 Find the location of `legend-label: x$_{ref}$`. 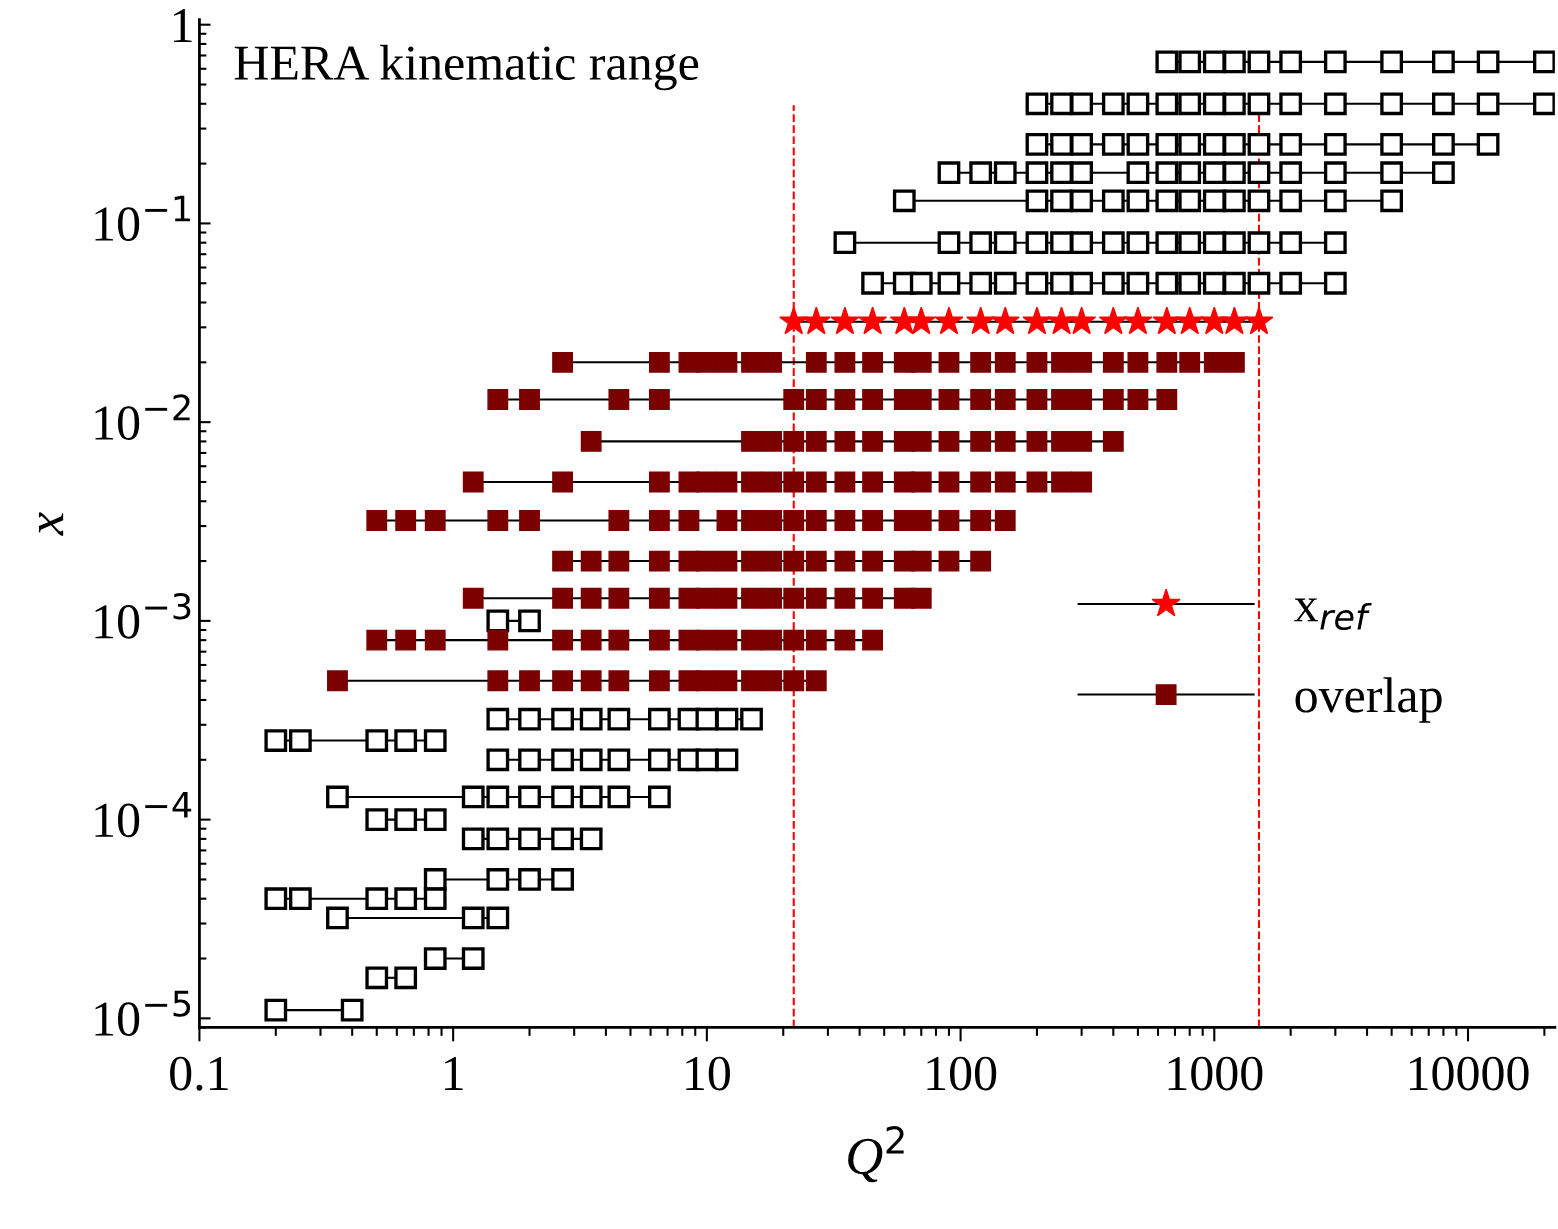

legend-label: x$_{ref}$ is located at coordinates (1333, 614).